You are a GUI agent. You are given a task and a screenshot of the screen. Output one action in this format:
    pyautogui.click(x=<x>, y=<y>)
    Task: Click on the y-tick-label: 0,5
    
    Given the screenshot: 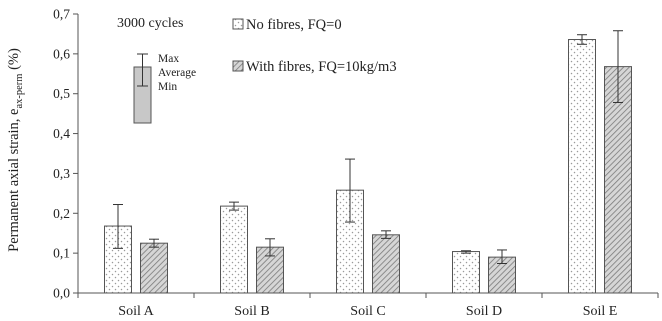 What is the action you would take?
    pyautogui.click(x=61, y=93)
    